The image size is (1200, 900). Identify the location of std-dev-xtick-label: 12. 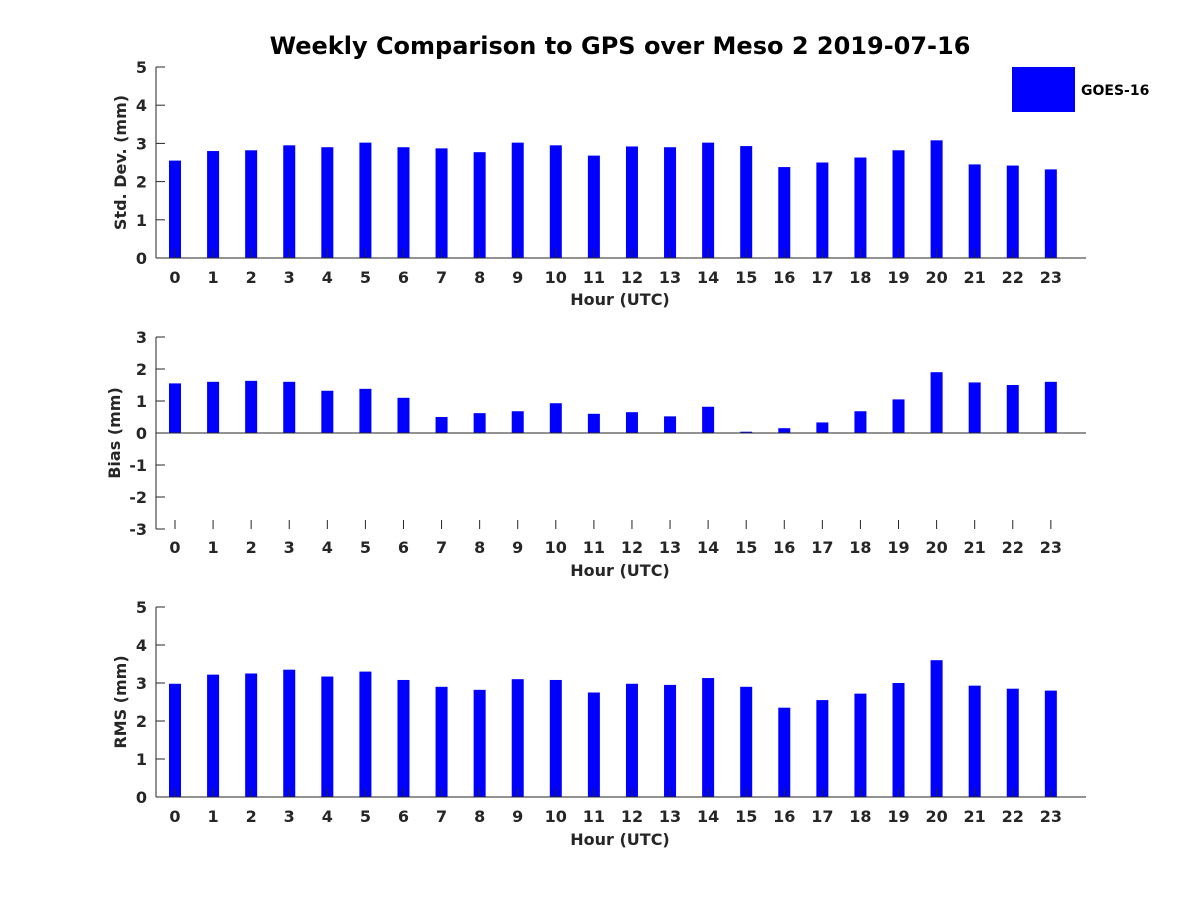
(632, 277).